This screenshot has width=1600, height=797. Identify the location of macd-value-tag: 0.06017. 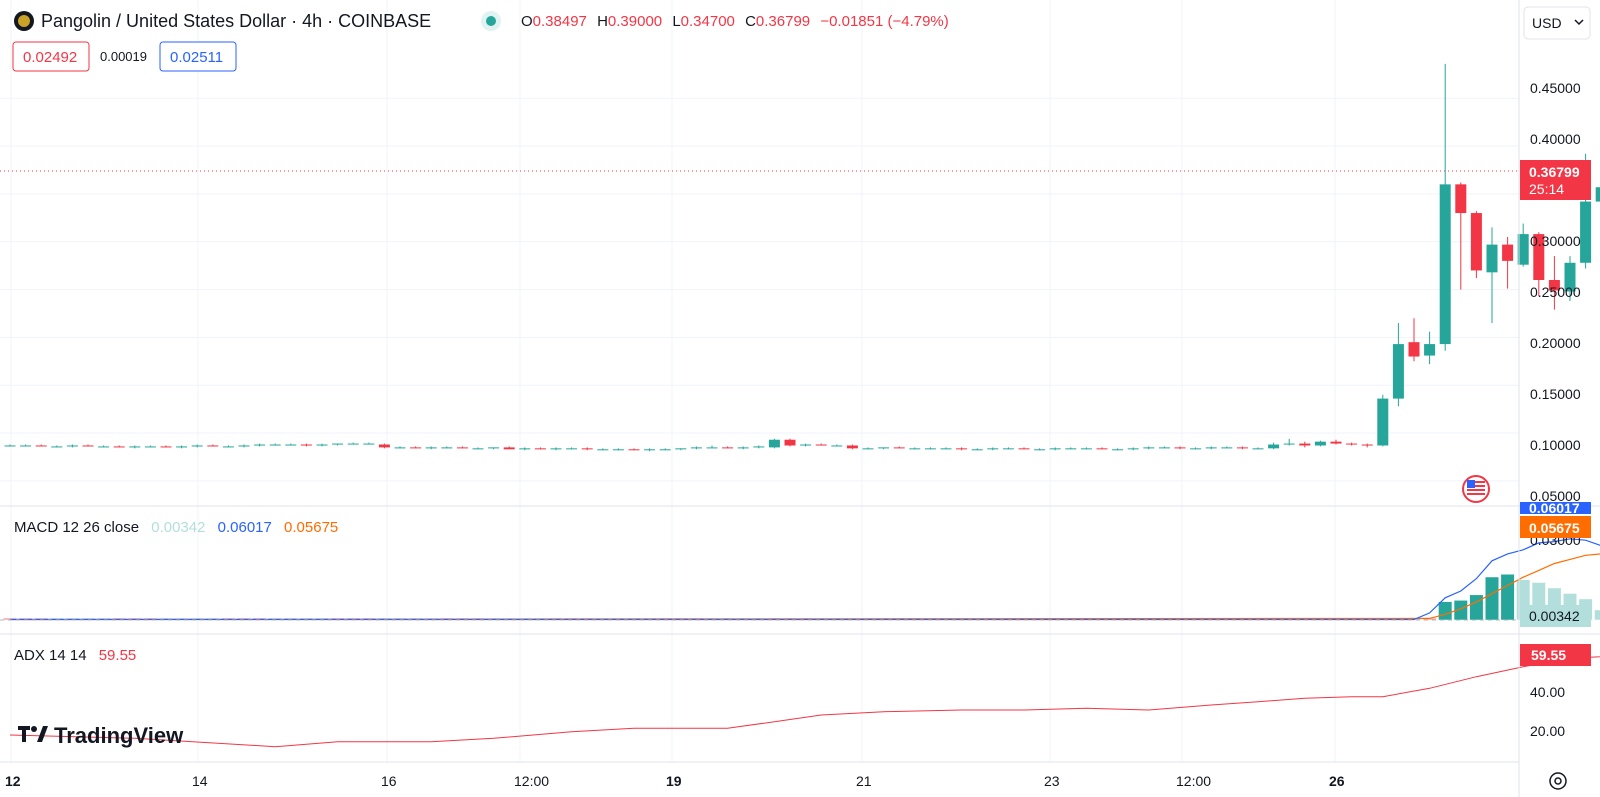
(1555, 508).